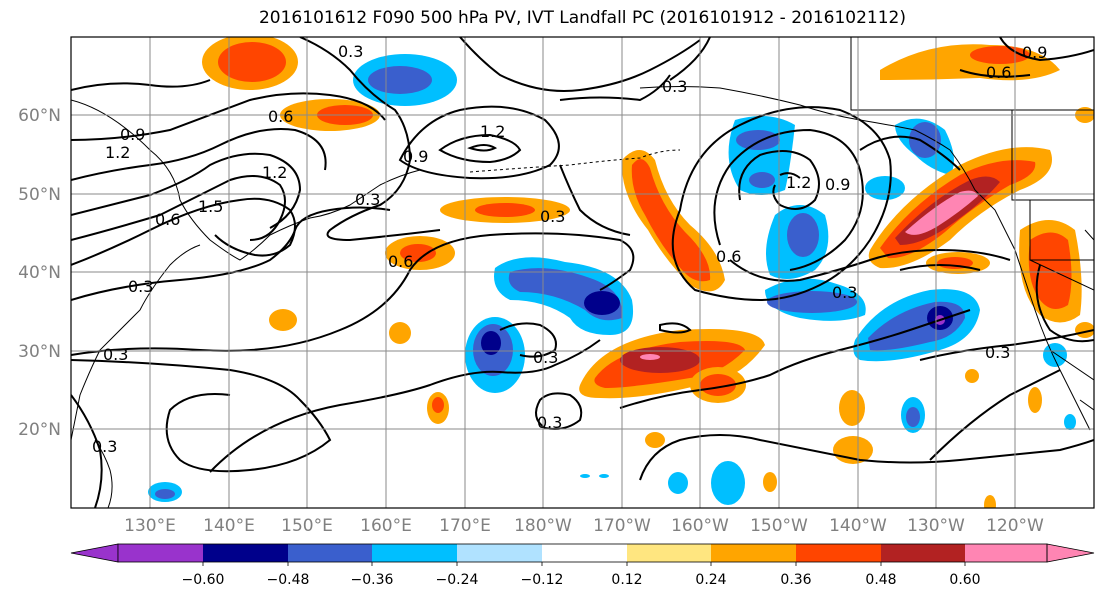  Describe the element at coordinates (457, 580) in the screenshot. I see `colorbar-tick-label: −0.24` at that location.